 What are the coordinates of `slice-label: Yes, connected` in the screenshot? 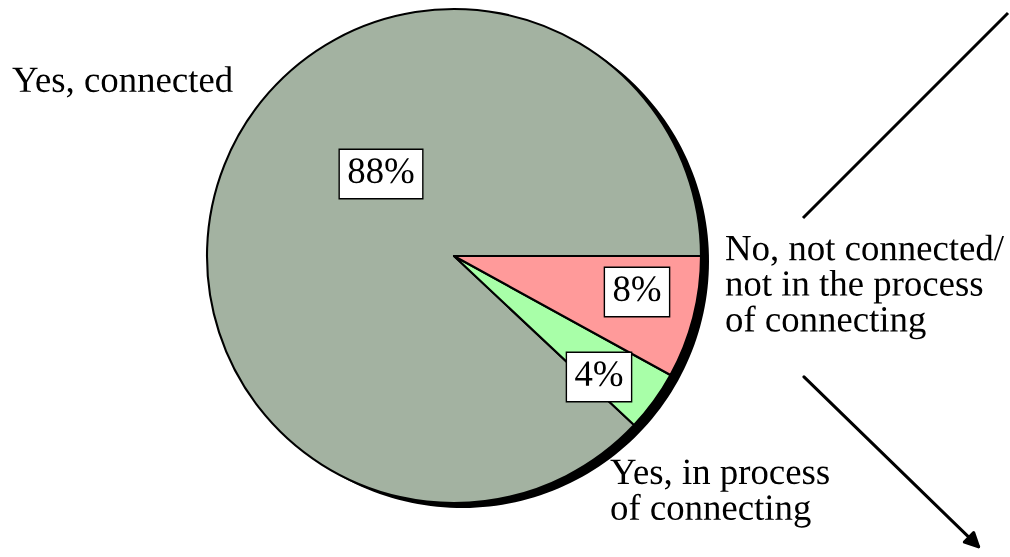 It's located at (122, 82).